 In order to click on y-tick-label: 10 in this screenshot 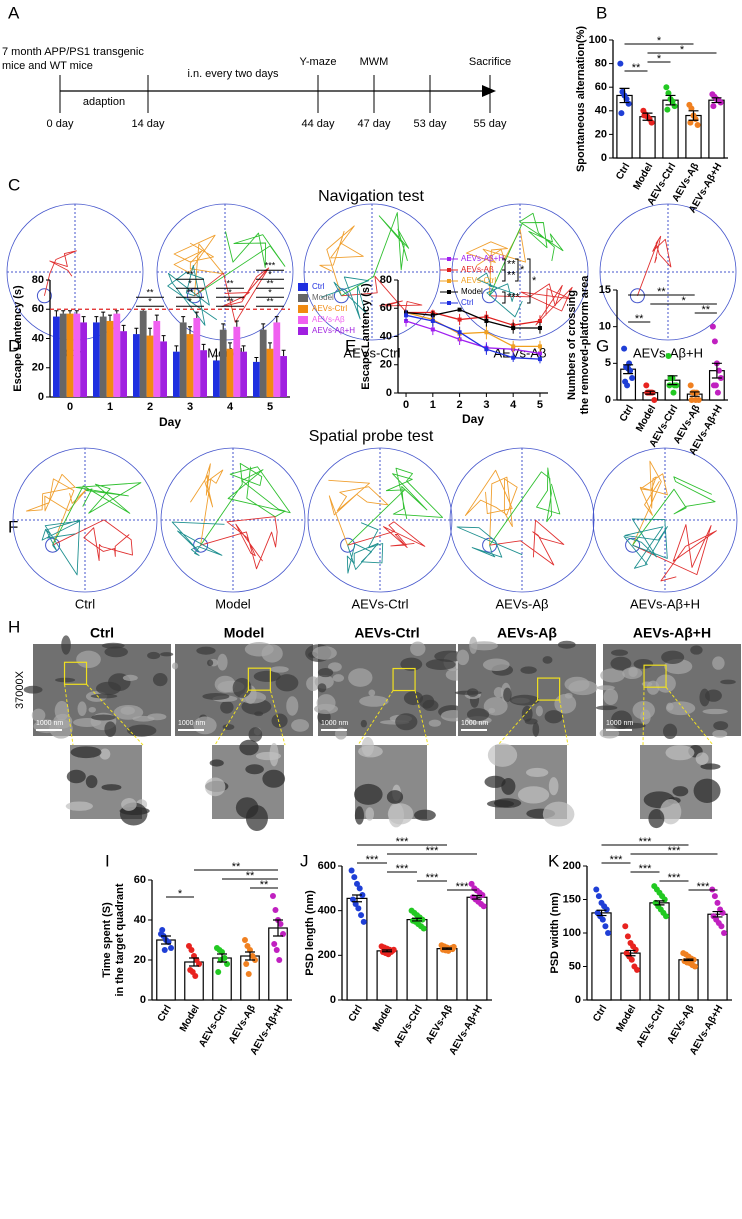, I will do `click(605, 327)`.